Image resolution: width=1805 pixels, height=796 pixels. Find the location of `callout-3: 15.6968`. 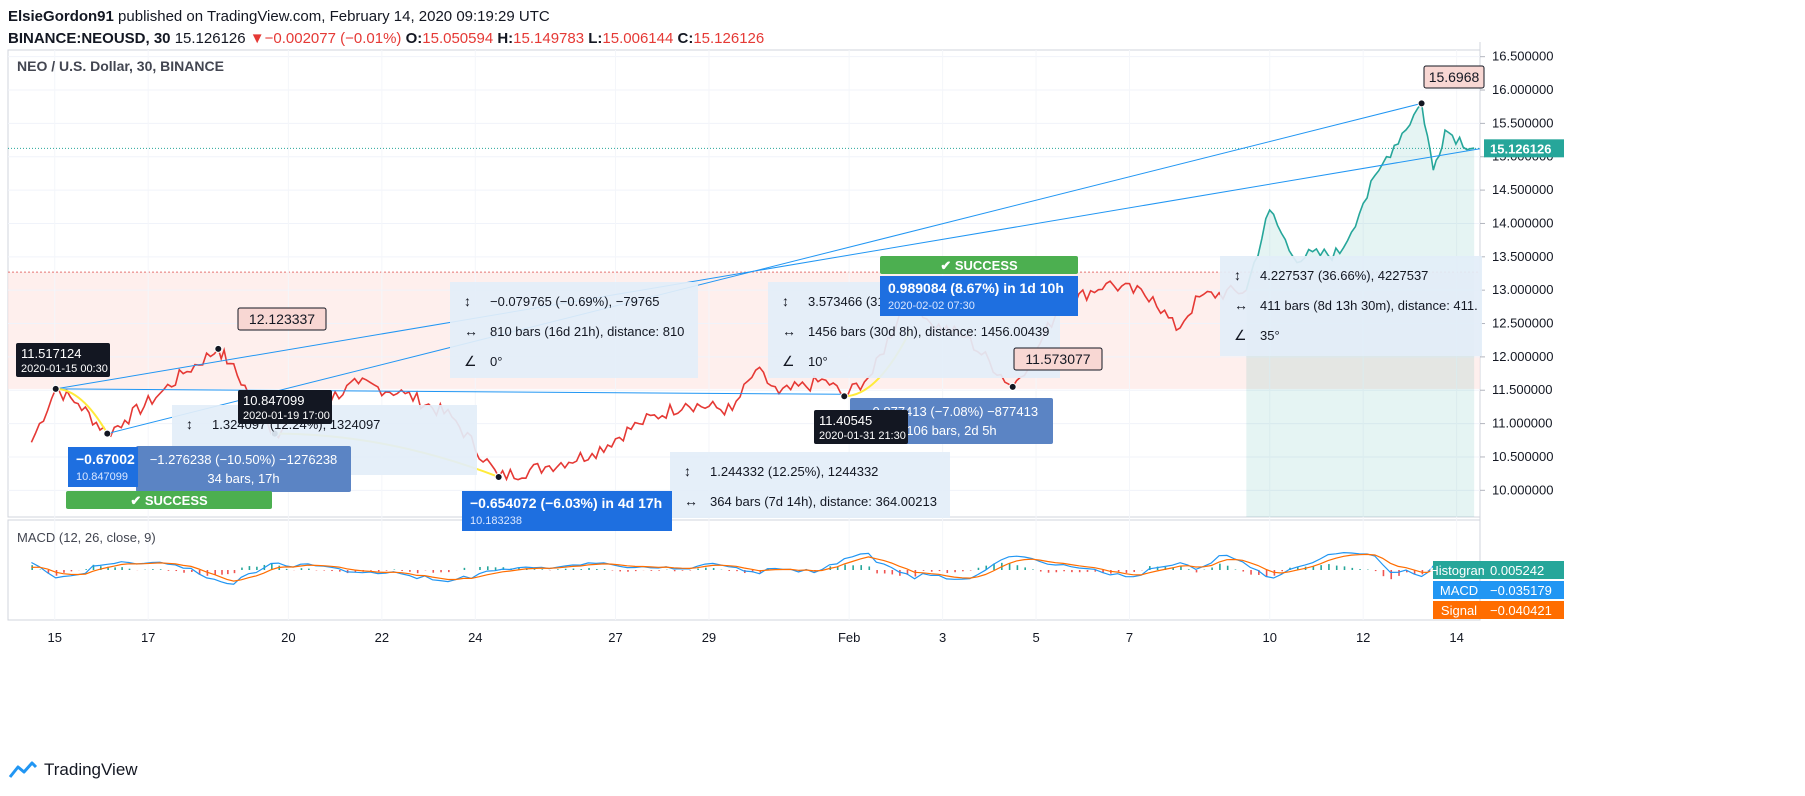

callout-3: 15.6968 is located at coordinates (1454, 77).